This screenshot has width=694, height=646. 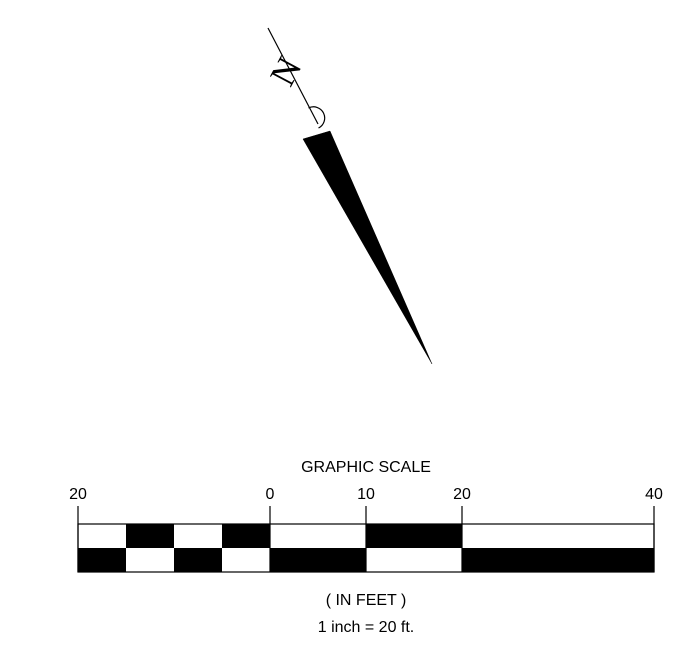 I want to click on scale-tick-label-20: 20, so click(x=462, y=494).